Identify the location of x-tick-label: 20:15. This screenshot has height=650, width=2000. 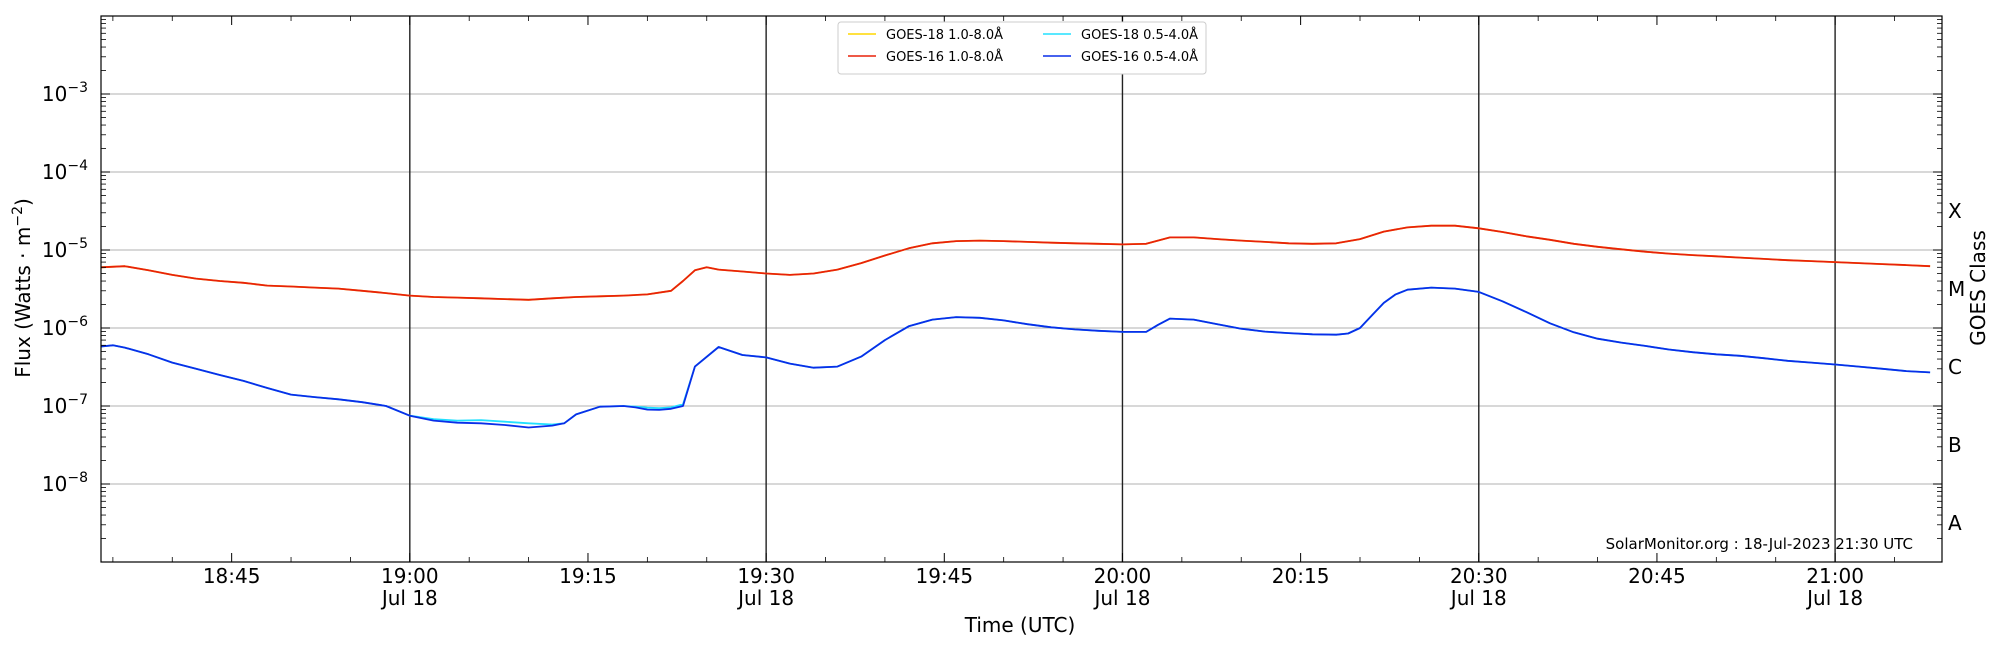
(1301, 576).